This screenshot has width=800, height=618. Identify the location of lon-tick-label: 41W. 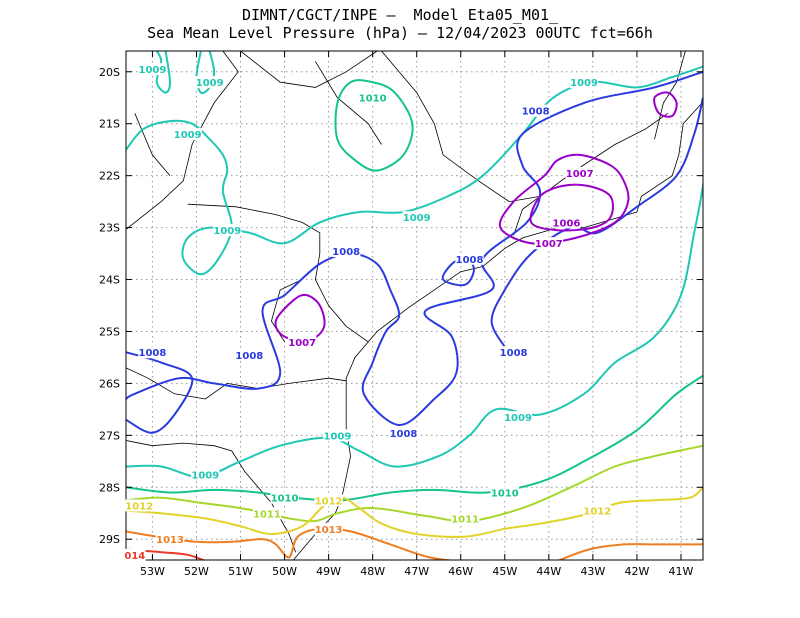
(681, 571).